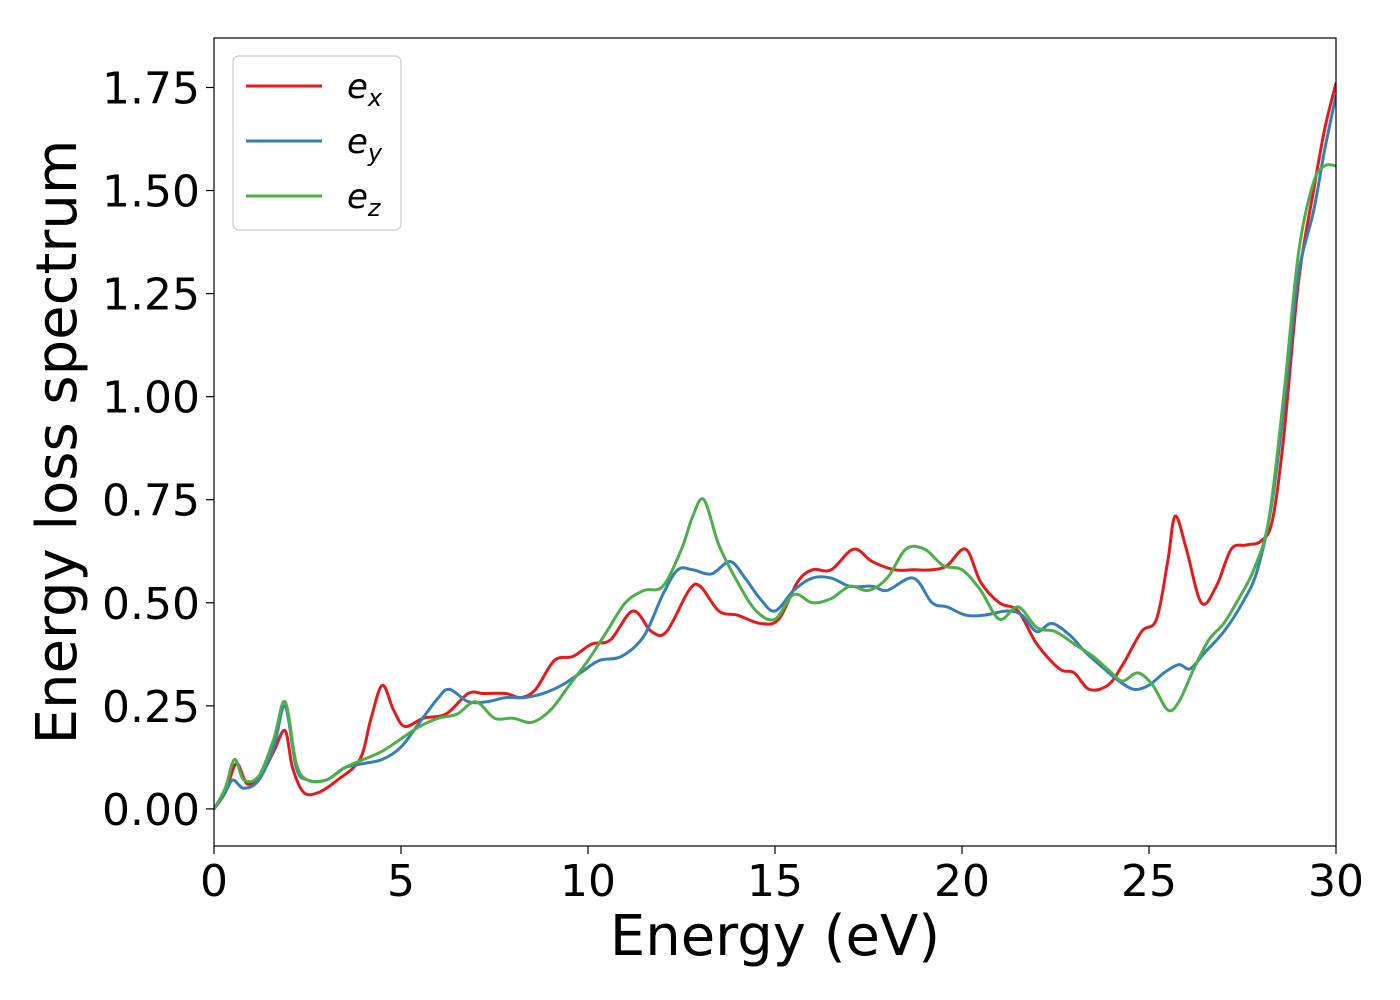  What do you see at coordinates (314, 89) in the screenshot?
I see `legend-entry-ex: ex` at bounding box center [314, 89].